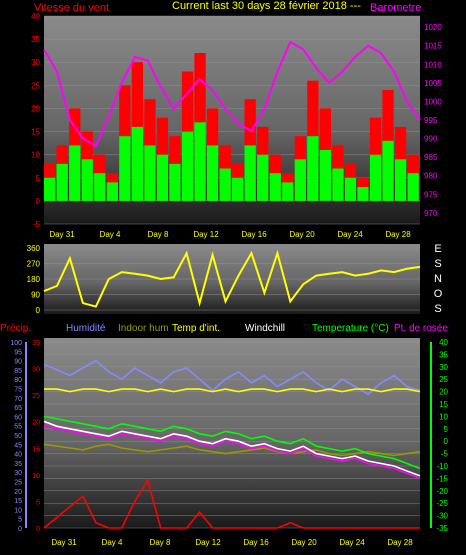 This screenshot has width=466, height=555. I want to click on precip-percent-tick-label: 80, so click(18, 380).